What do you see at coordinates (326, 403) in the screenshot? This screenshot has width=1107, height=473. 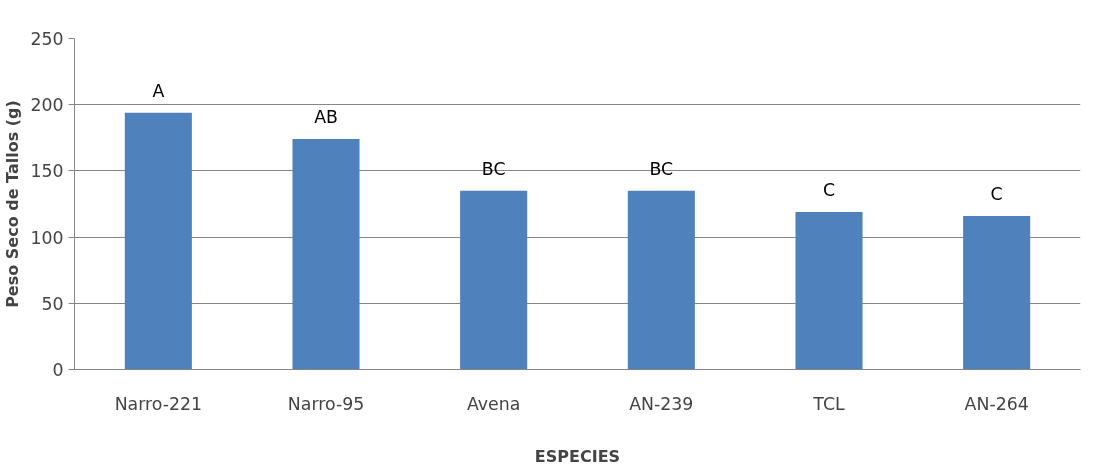 I see `x-tick-label: Narro-95` at bounding box center [326, 403].